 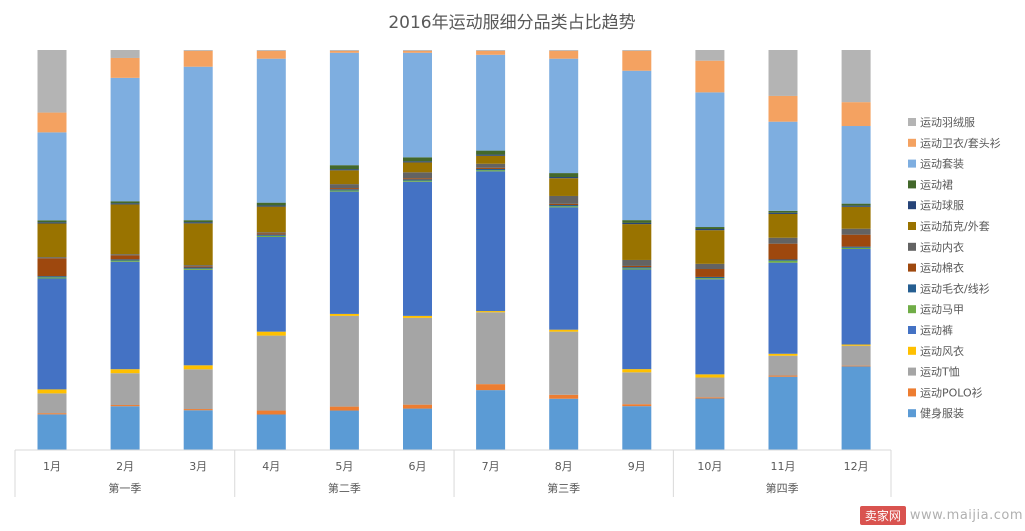 What do you see at coordinates (942, 413) in the screenshot?
I see `legend-label-15: 健身服装` at bounding box center [942, 413].